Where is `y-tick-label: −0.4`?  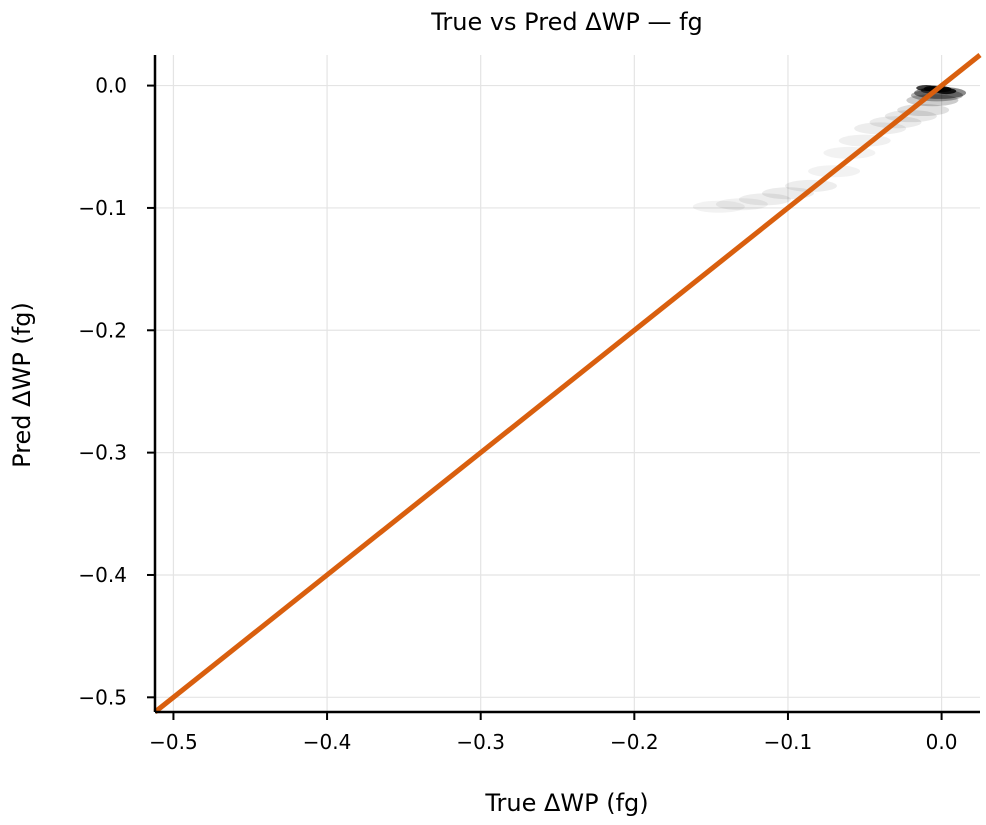 y-tick-label: −0.4 is located at coordinates (102, 575).